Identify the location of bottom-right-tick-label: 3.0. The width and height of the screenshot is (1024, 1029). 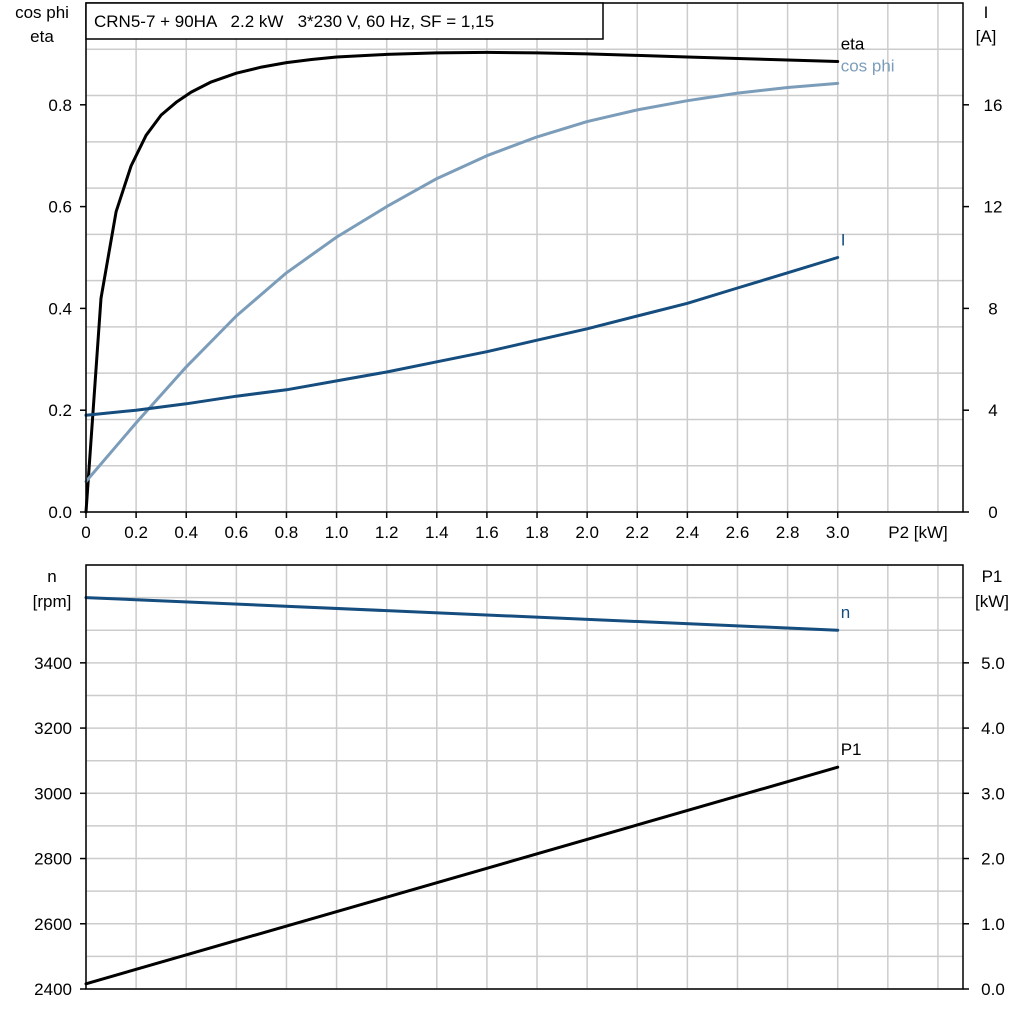
(993, 793).